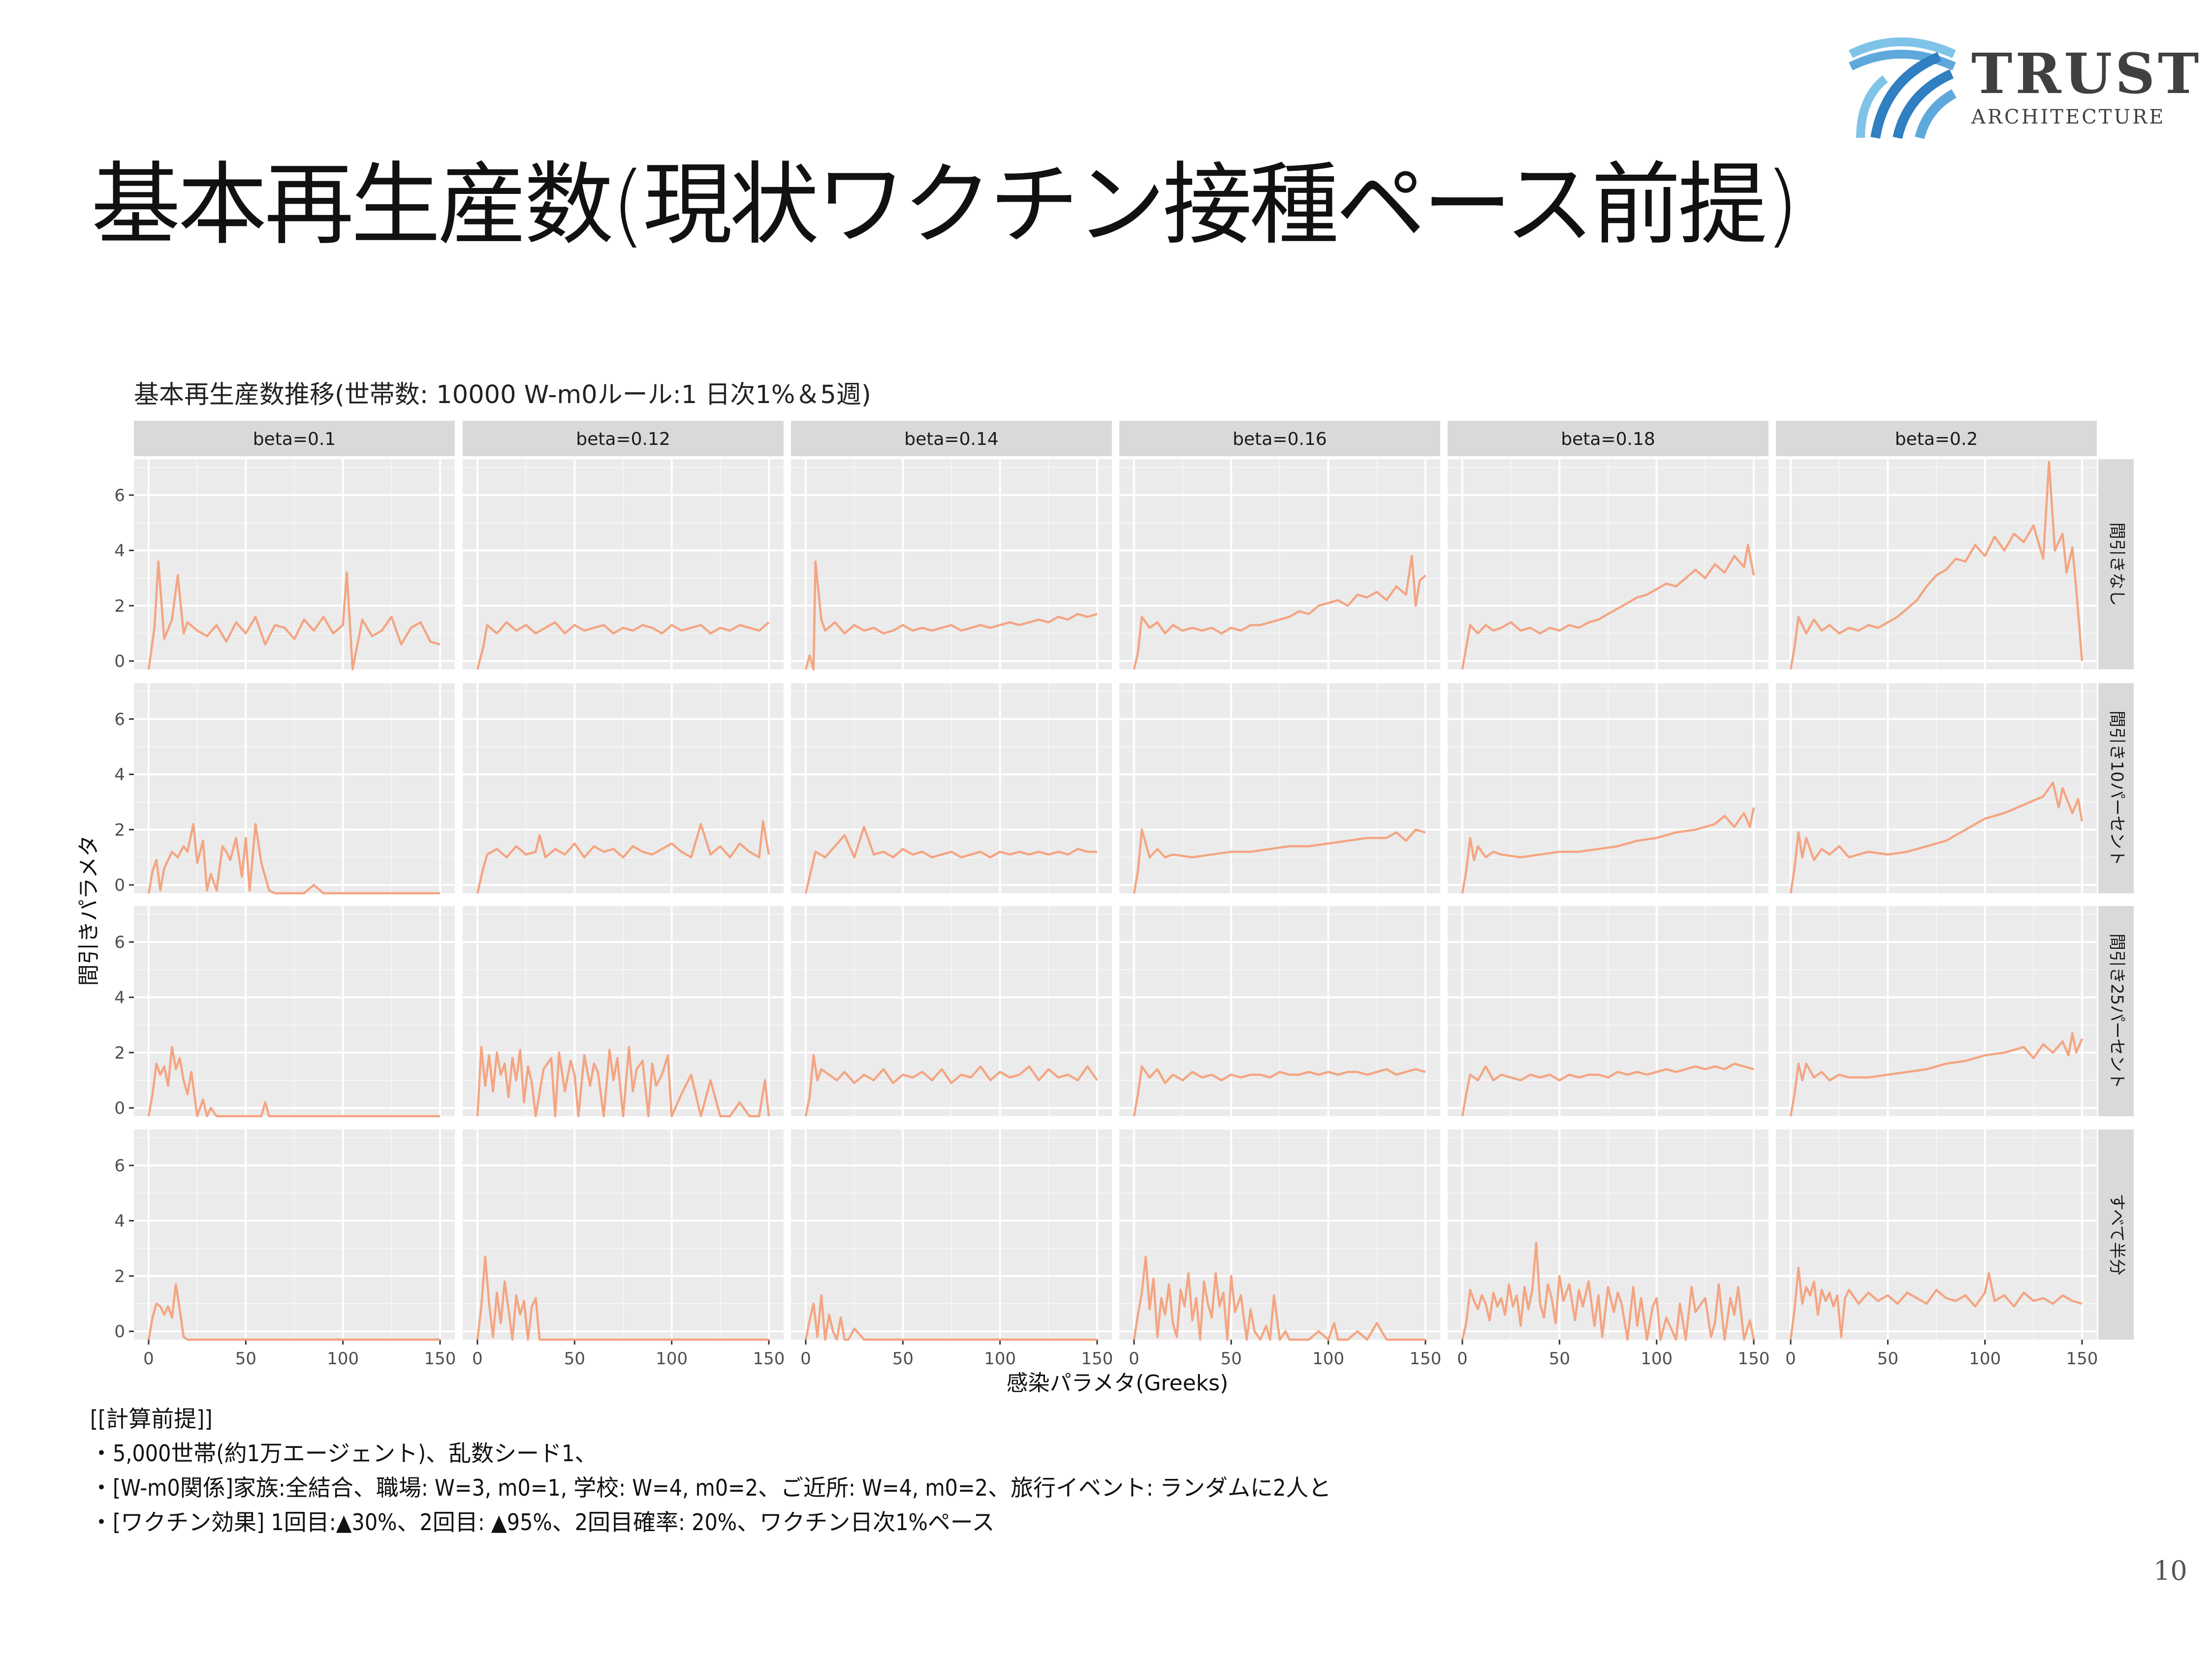 This screenshot has width=2212, height=1661. Describe the element at coordinates (1903, 88) in the screenshot. I see `trust-architecture-logo-icon` at that location.